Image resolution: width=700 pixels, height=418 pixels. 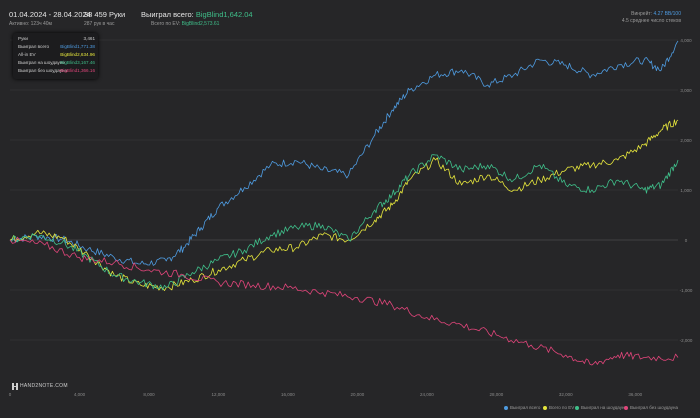 I want to click on tooltip-value: -BigBlind1,366.16, so click(x=76, y=70).